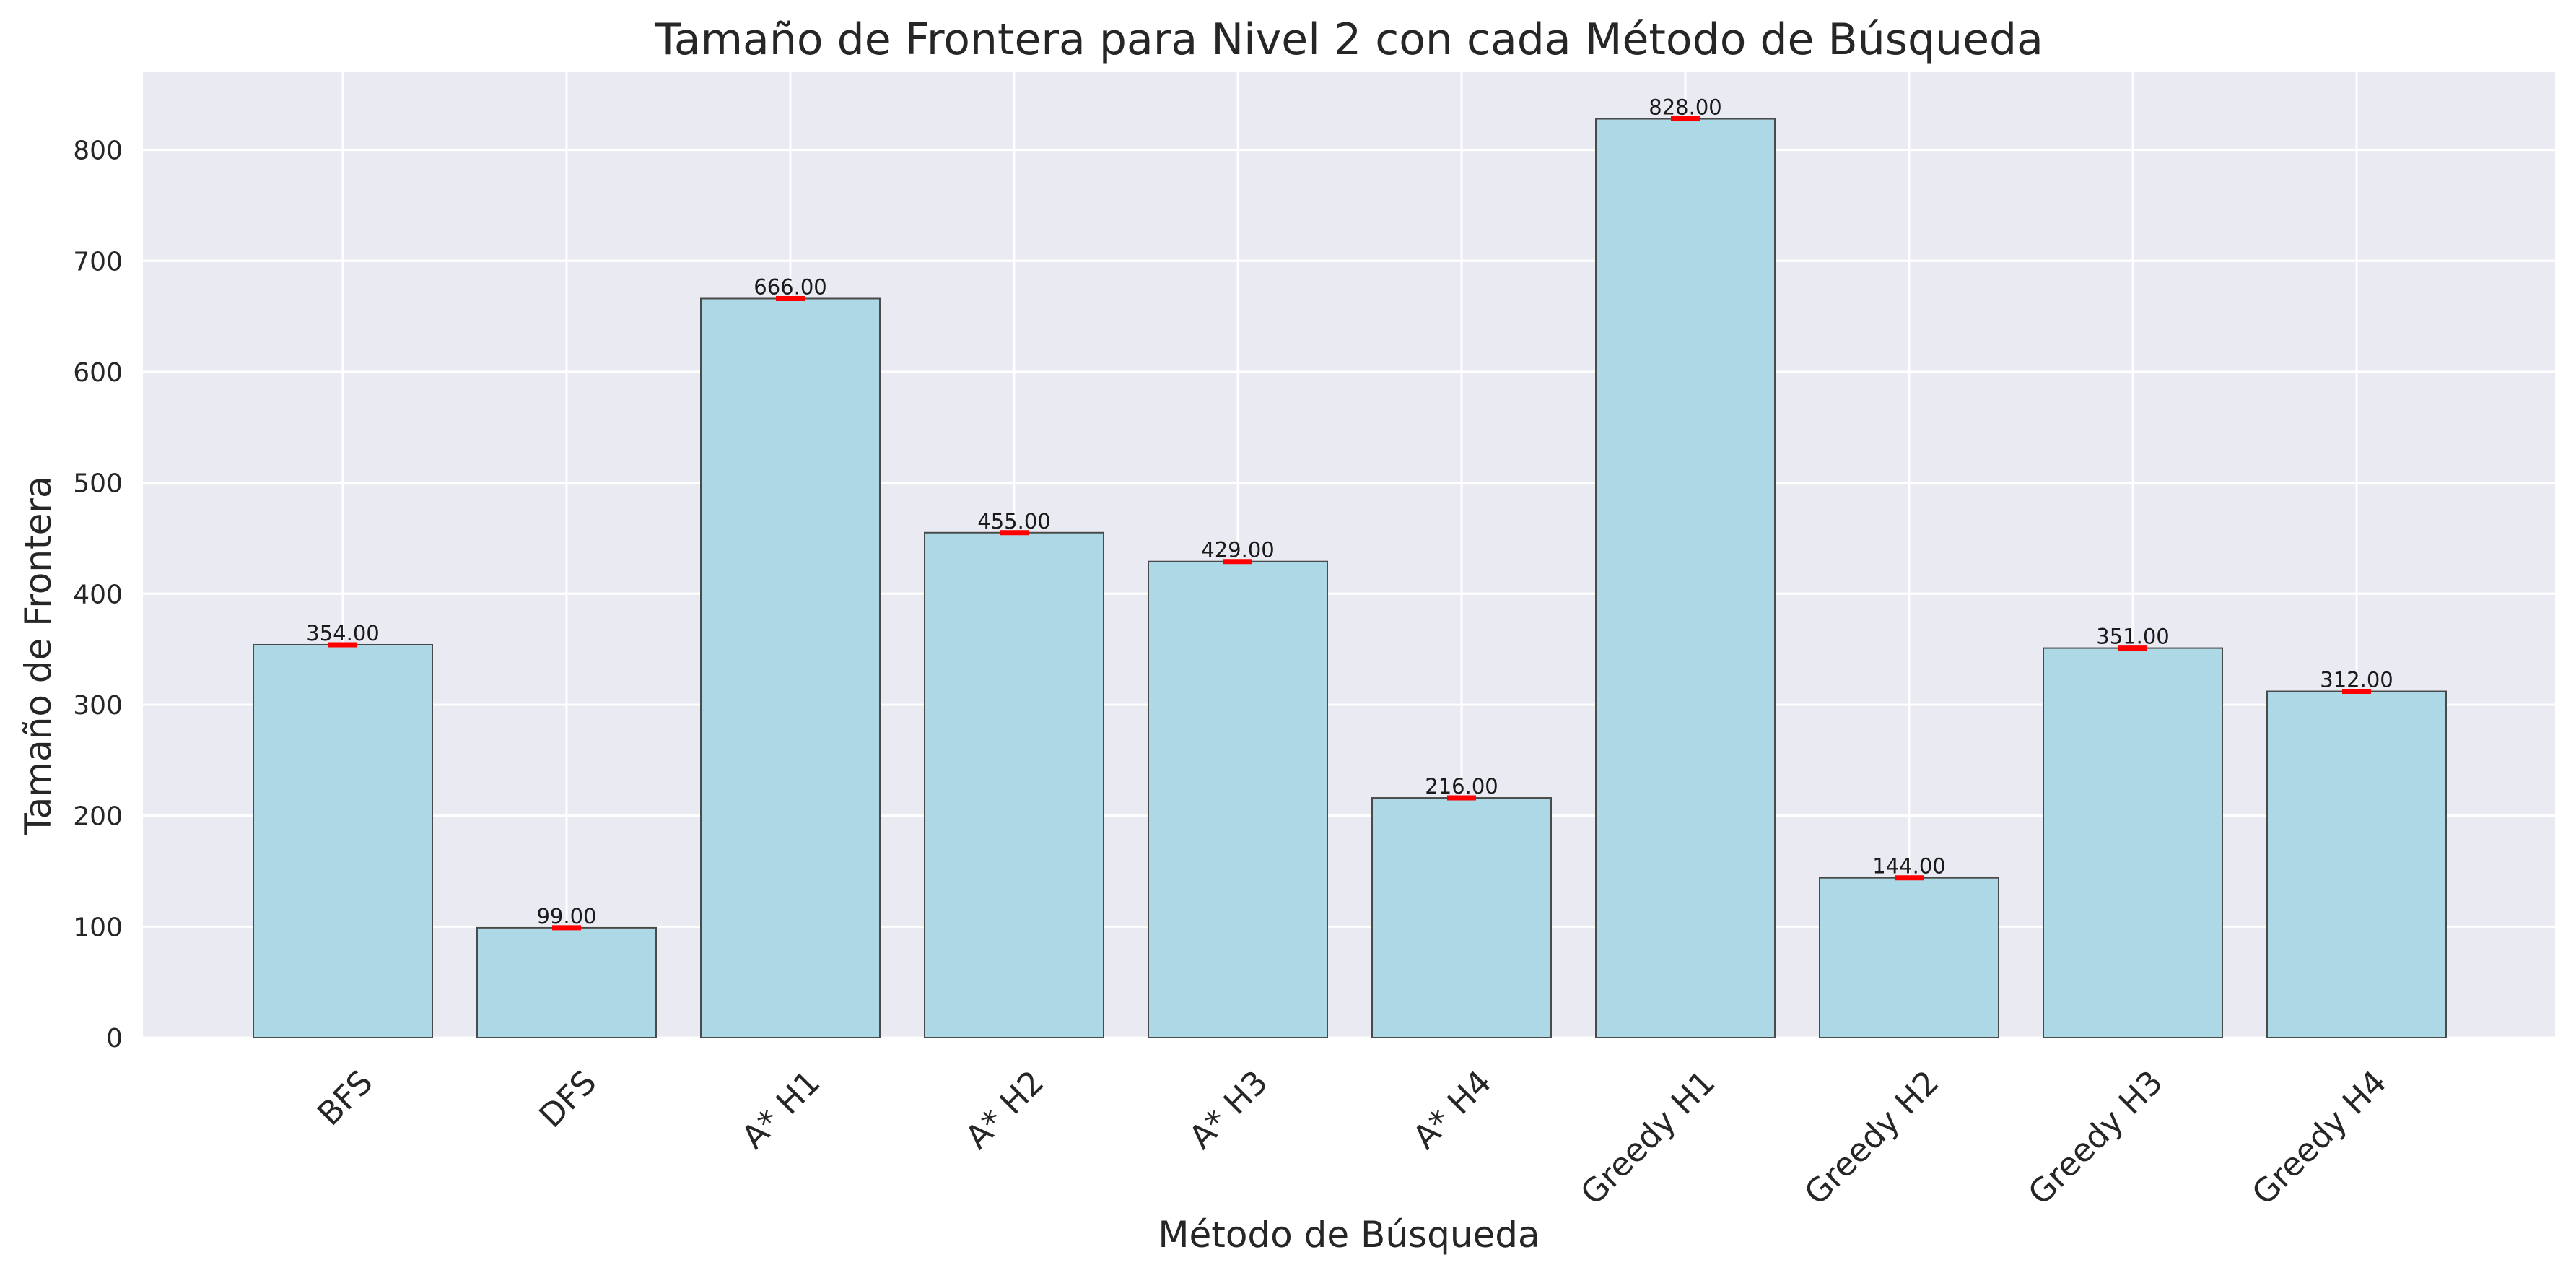 The width and height of the screenshot is (2576, 1278). Describe the element at coordinates (790, 668) in the screenshot. I see `bar-a-h1` at that location.